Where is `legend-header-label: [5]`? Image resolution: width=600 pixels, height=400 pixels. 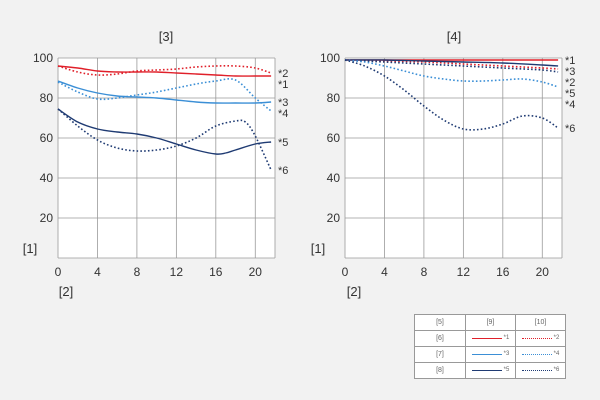 legend-header-label: [5] is located at coordinates (440, 322).